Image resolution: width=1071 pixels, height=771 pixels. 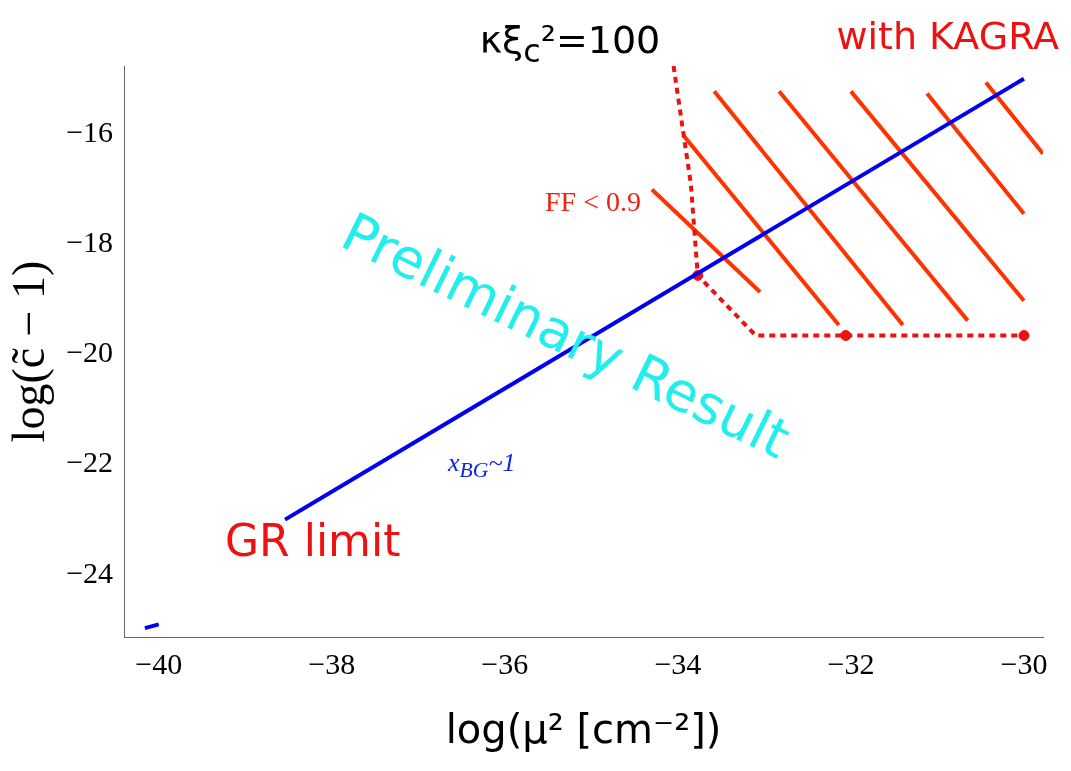 What do you see at coordinates (1024, 663) in the screenshot?
I see `x-tick-label: −30` at bounding box center [1024, 663].